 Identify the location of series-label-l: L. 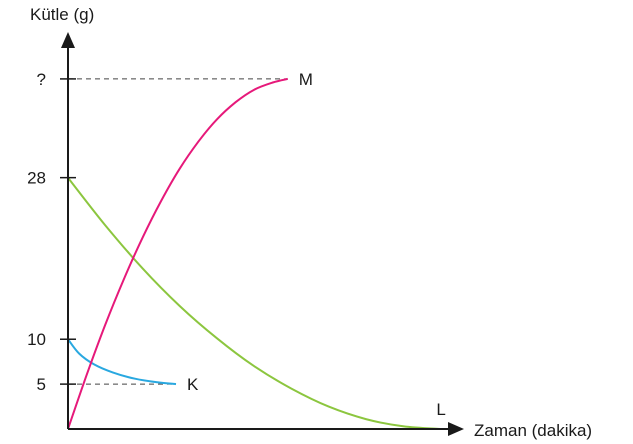
(440, 409).